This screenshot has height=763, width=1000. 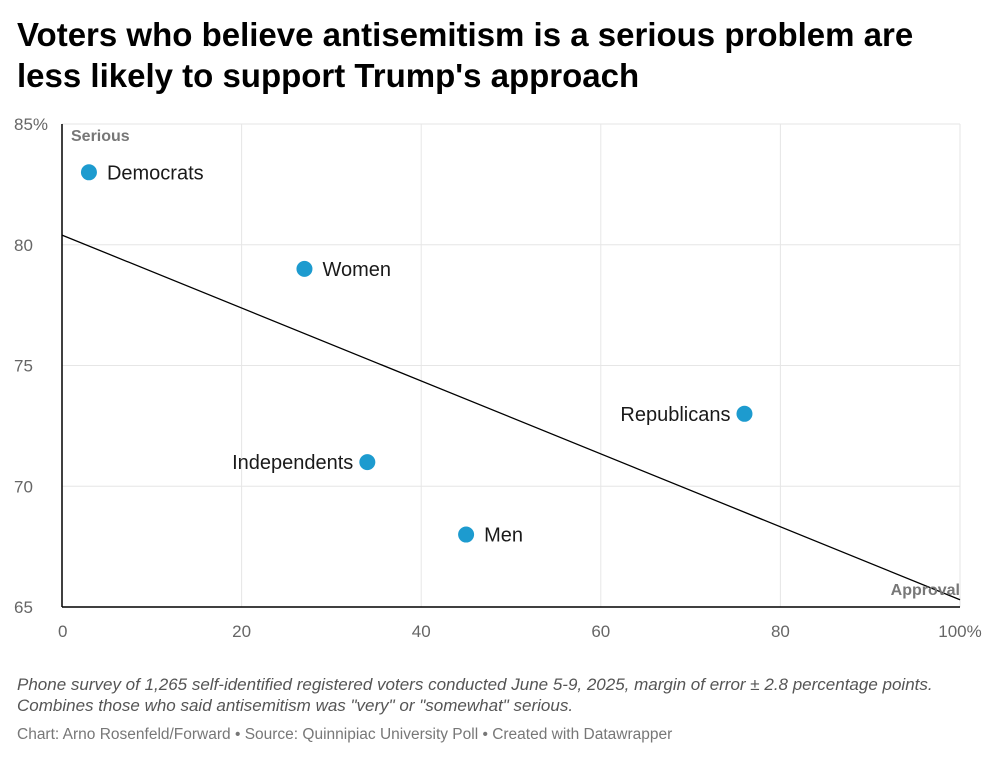 I want to click on y-axis-title: Serious, so click(x=100, y=136).